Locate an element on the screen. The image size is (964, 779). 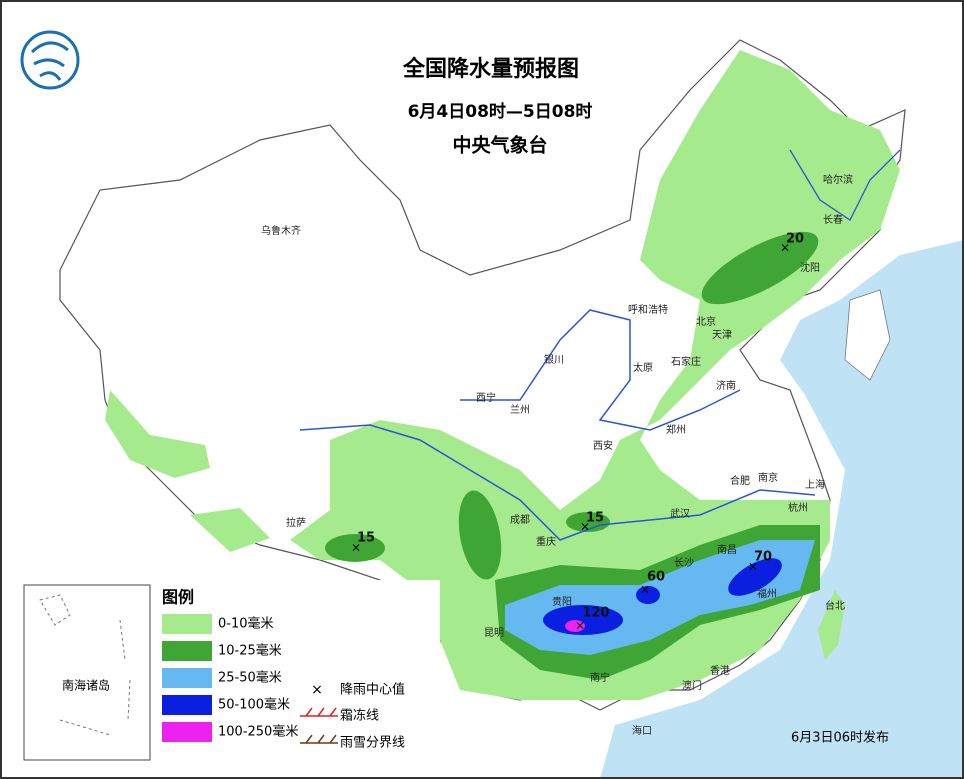
legend-item: 25-50毫米 is located at coordinates (250, 678).